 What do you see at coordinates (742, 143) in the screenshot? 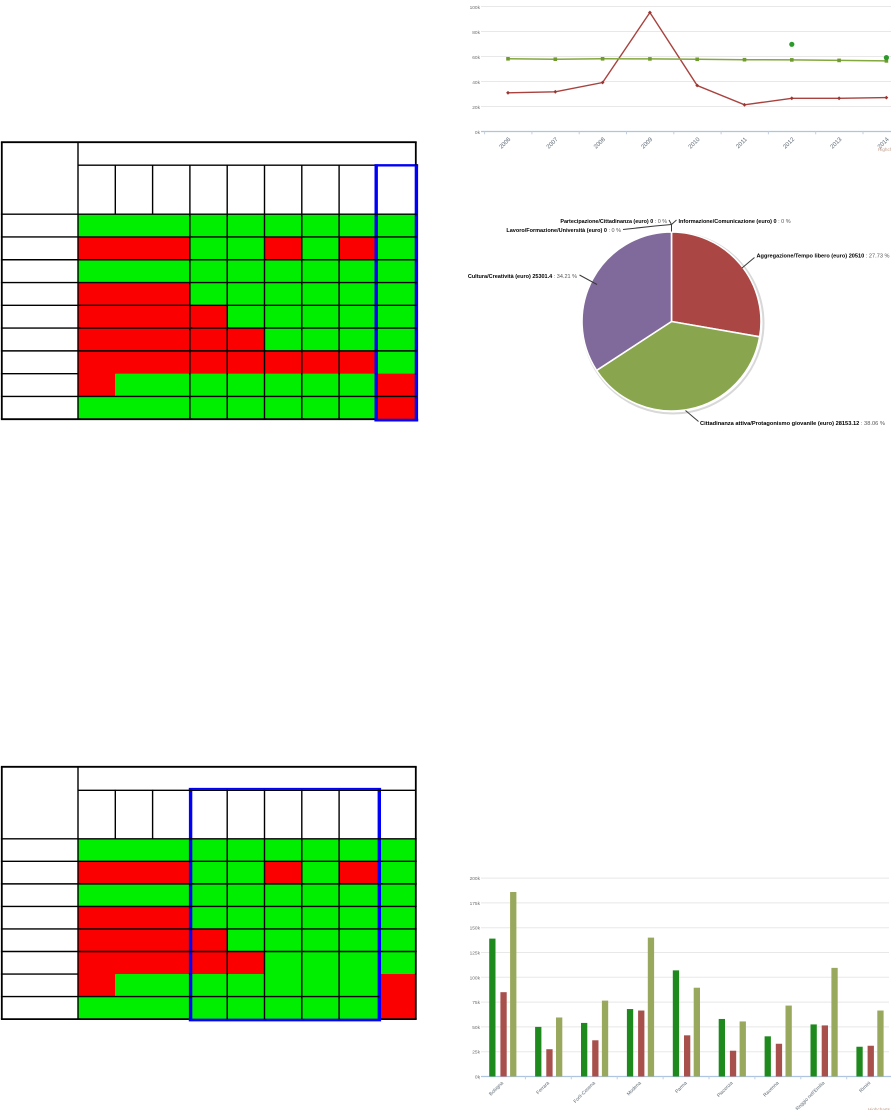
I see `svg-text: 2011` at bounding box center [742, 143].